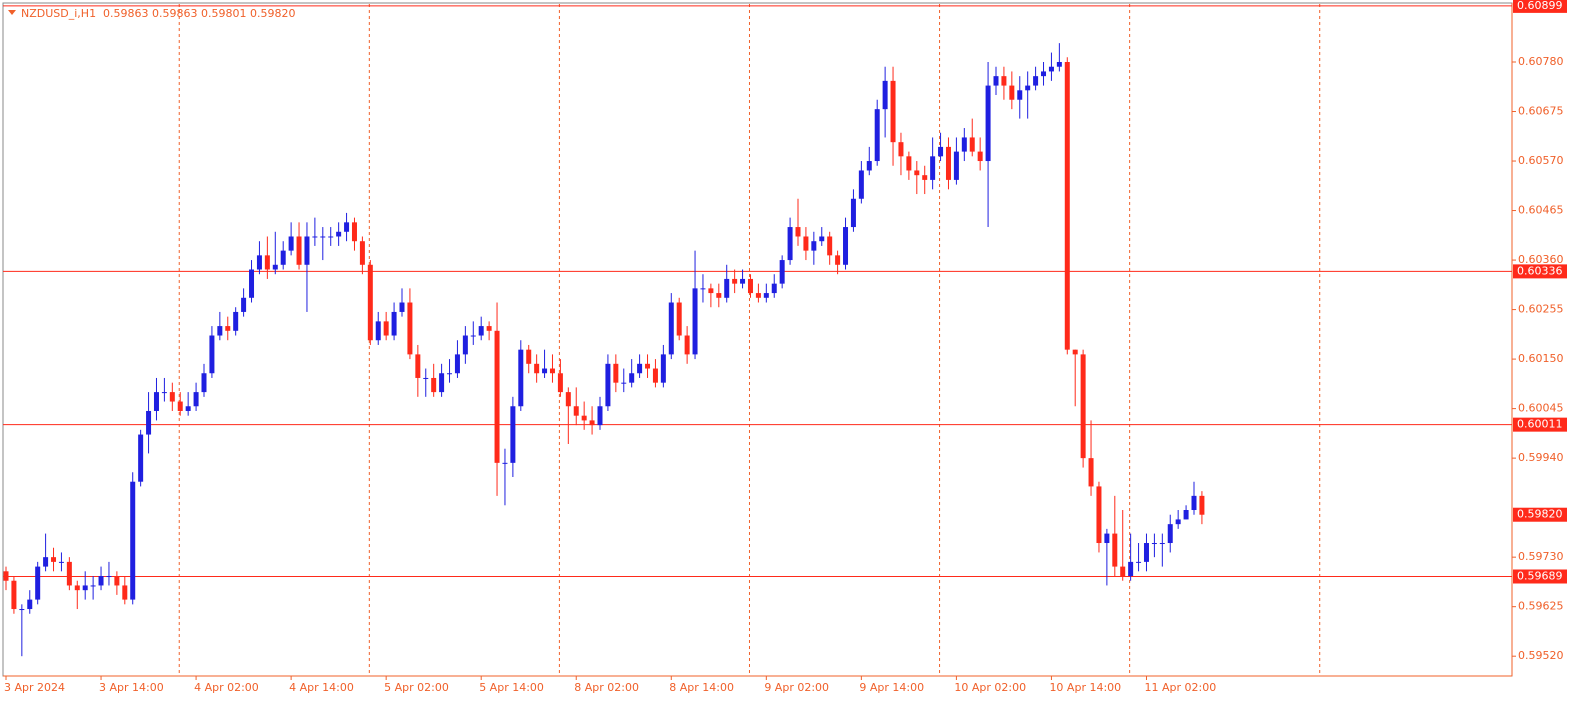 The height and width of the screenshot is (713, 1586). What do you see at coordinates (321, 687) in the screenshot?
I see `x-tick-label: 4 Apr 14:00` at bounding box center [321, 687].